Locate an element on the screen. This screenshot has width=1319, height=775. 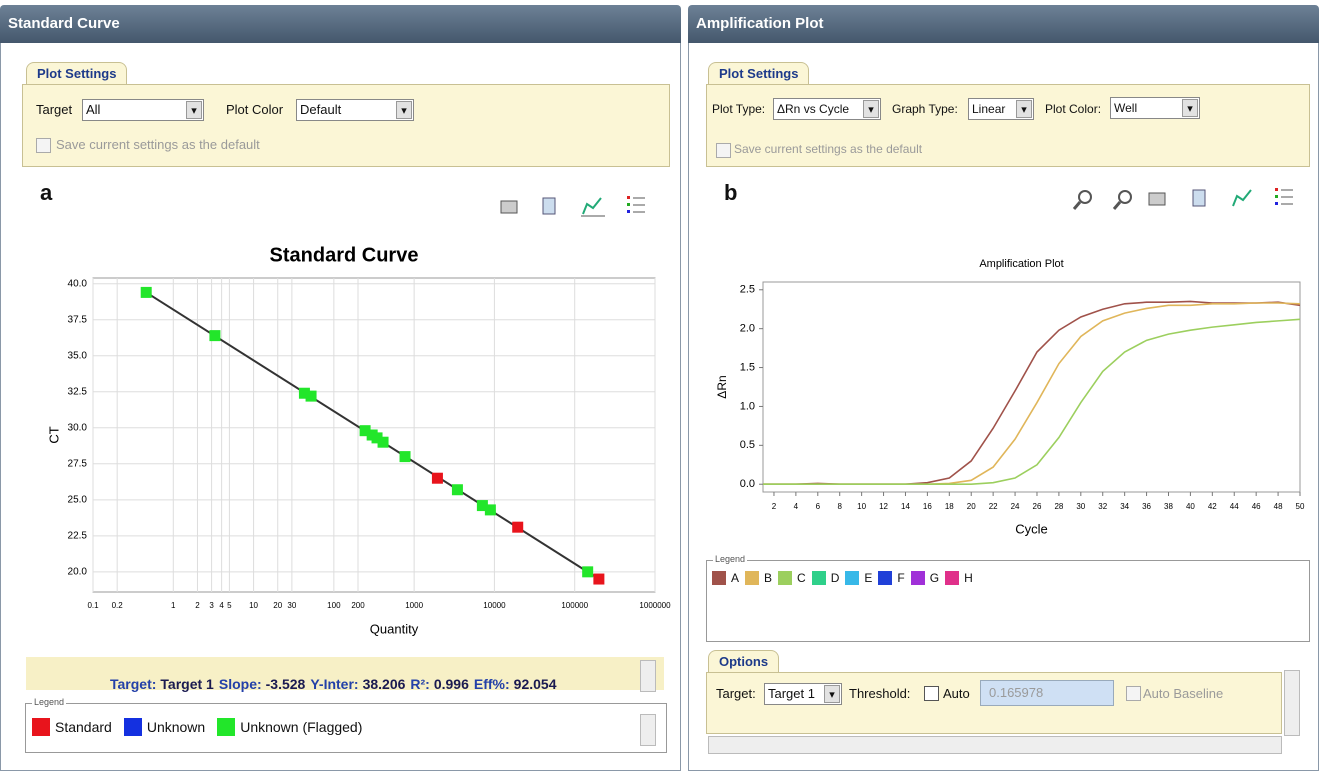
stat-label: Target: is located at coordinates (133, 684).